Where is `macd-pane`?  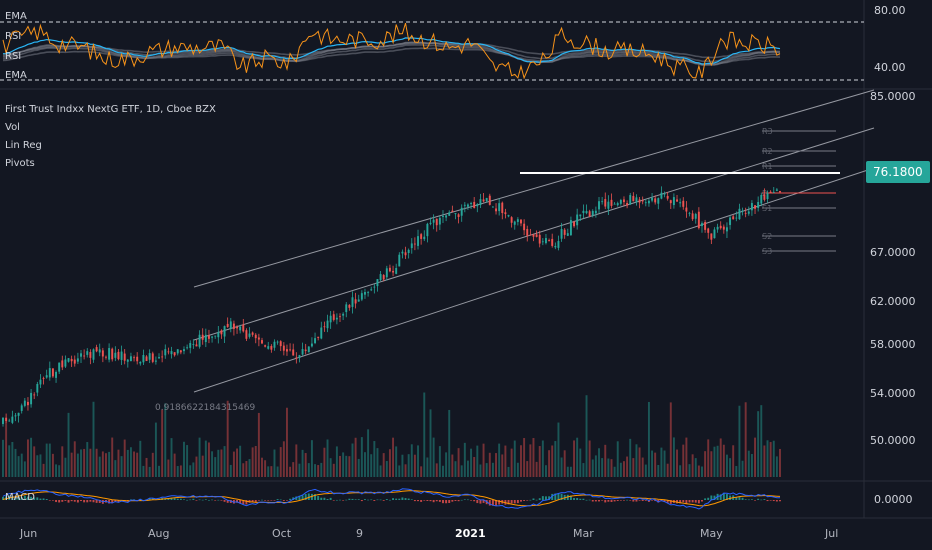 macd-pane is located at coordinates (432, 500).